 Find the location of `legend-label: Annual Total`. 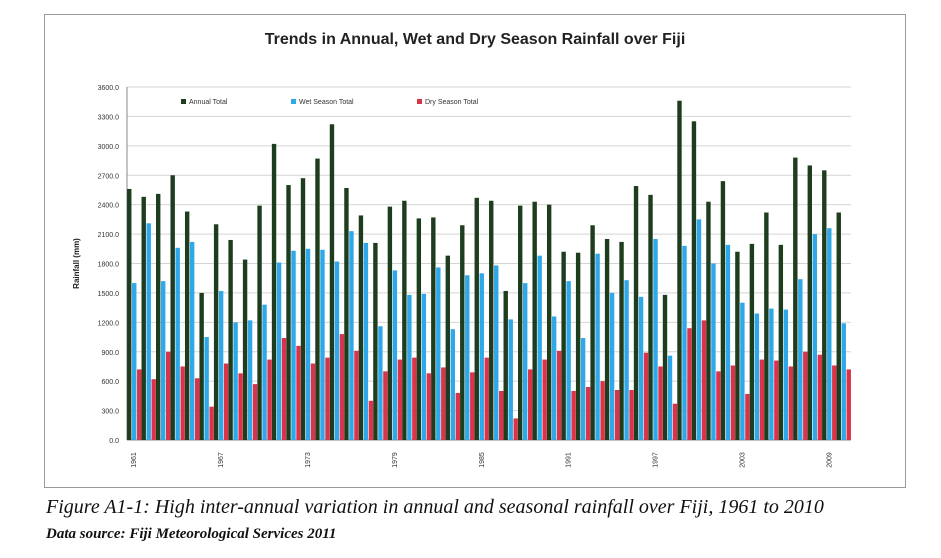

legend-label: Annual Total is located at coordinates (208, 102).